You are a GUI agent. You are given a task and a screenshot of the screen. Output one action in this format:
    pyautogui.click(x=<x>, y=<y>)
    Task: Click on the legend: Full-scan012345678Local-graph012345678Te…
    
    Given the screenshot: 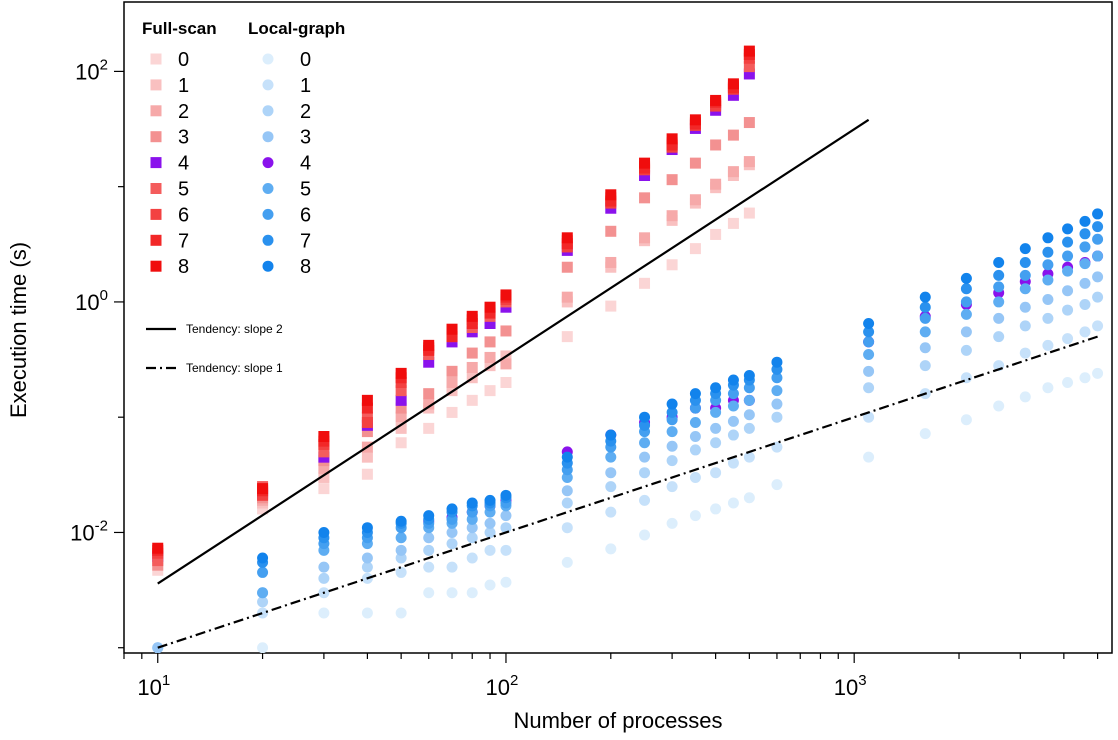 What is the action you would take?
    pyautogui.click(x=243, y=197)
    